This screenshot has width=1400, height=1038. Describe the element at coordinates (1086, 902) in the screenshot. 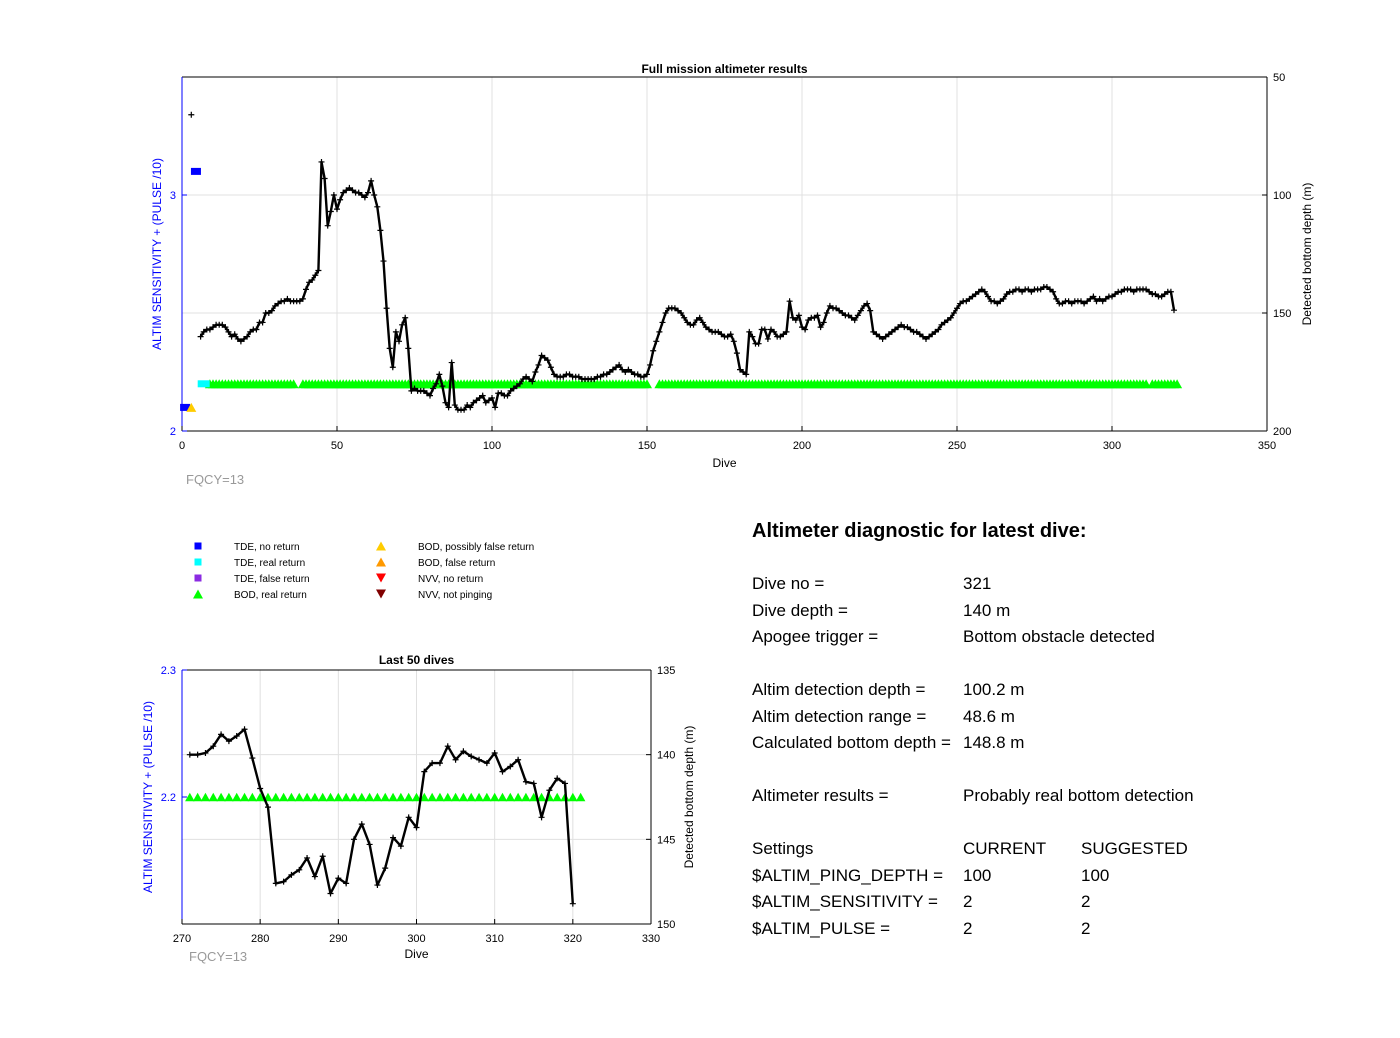

I see `sensitivity-suggested: 2` at that location.